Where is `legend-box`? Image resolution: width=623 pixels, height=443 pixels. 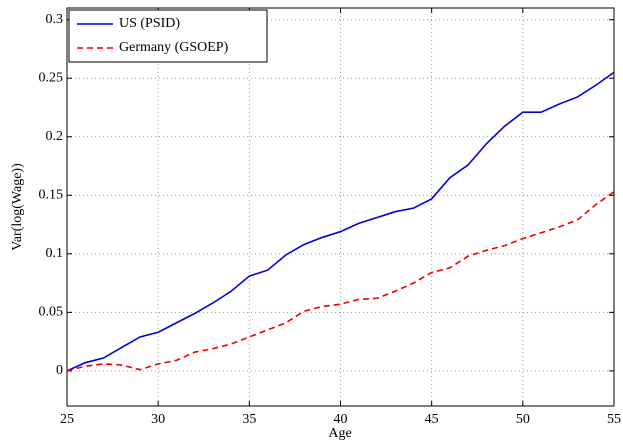 legend-box is located at coordinates (168, 36).